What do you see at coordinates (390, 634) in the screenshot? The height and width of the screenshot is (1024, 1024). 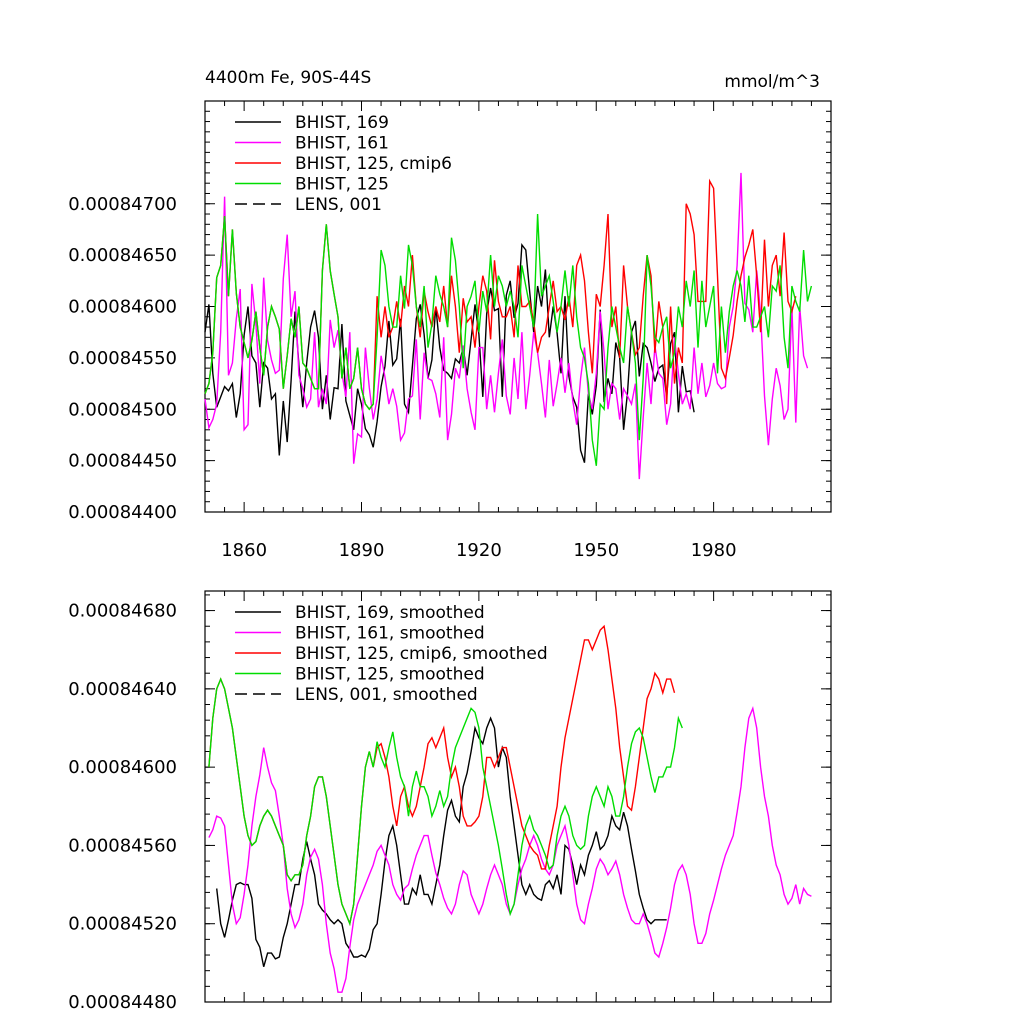 I see `legend-label: BHIST, 161, smoothed` at bounding box center [390, 634].